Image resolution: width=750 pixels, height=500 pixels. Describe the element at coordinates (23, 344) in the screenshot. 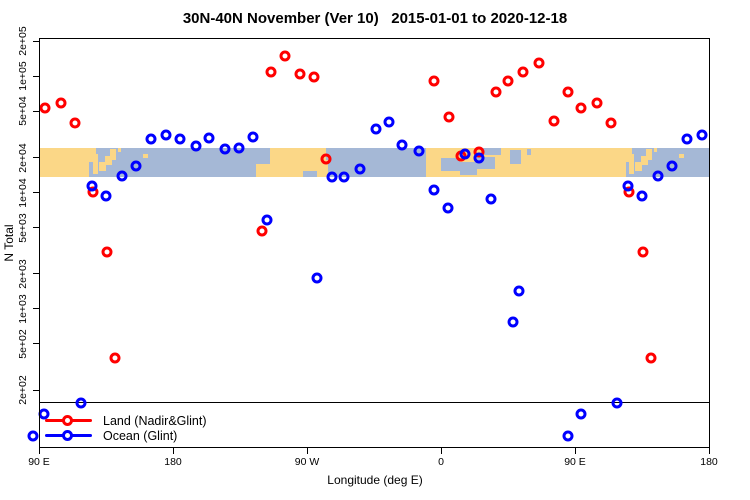

I see `y-tick-label: 5e+02` at that location.